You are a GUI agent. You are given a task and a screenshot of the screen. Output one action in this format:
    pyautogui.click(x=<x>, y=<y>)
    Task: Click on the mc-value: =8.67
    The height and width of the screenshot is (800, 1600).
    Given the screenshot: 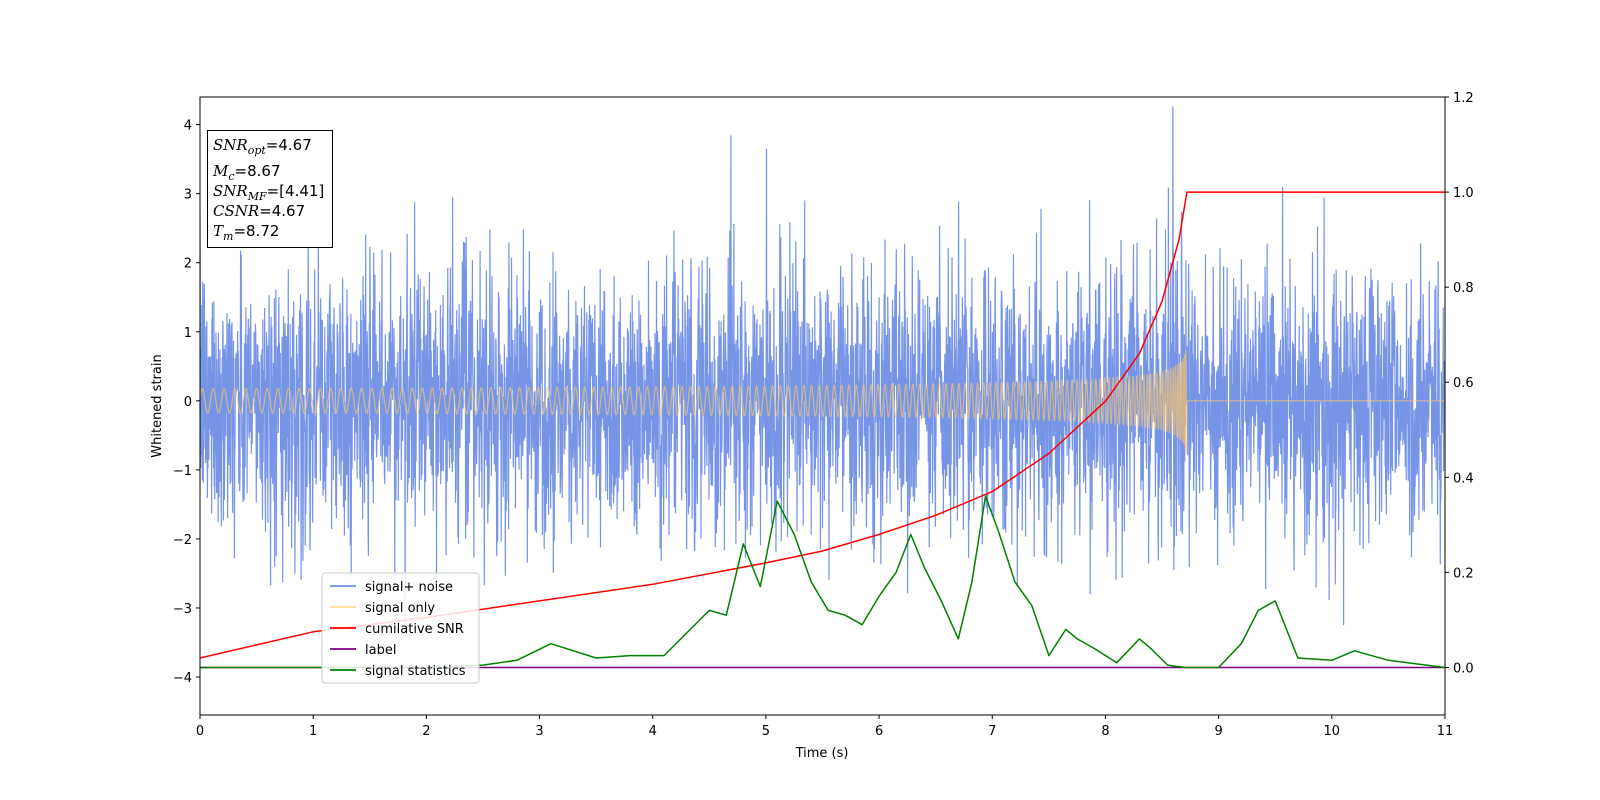 What is the action you would take?
    pyautogui.click(x=257, y=171)
    